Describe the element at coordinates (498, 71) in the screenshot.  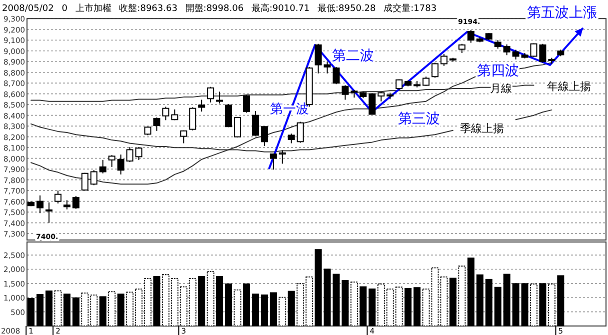
I see `annotation: 第四波` at that location.